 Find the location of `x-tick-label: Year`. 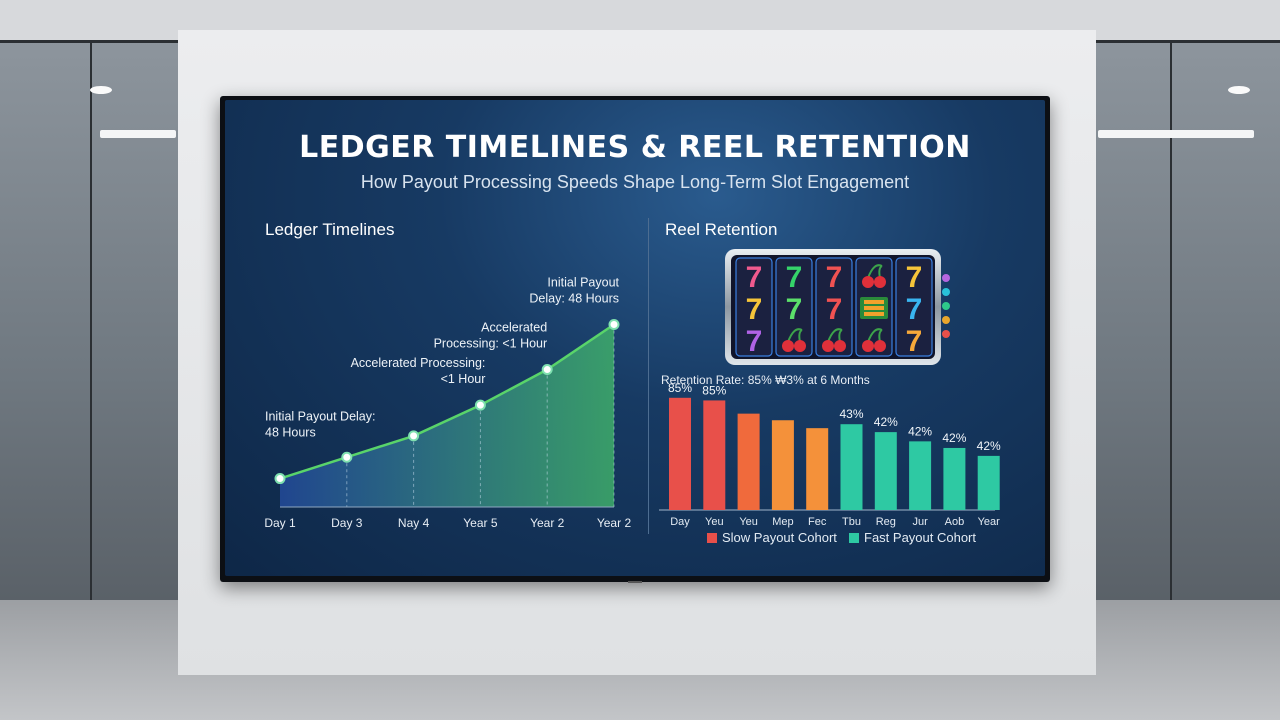

x-tick-label: Year is located at coordinates (989, 522).